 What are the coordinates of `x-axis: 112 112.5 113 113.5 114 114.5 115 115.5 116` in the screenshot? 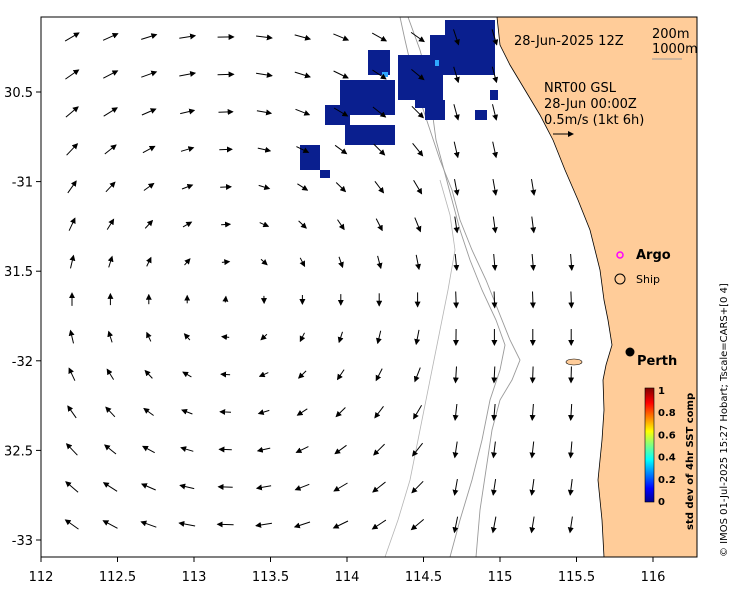 It's located at (347, 571).